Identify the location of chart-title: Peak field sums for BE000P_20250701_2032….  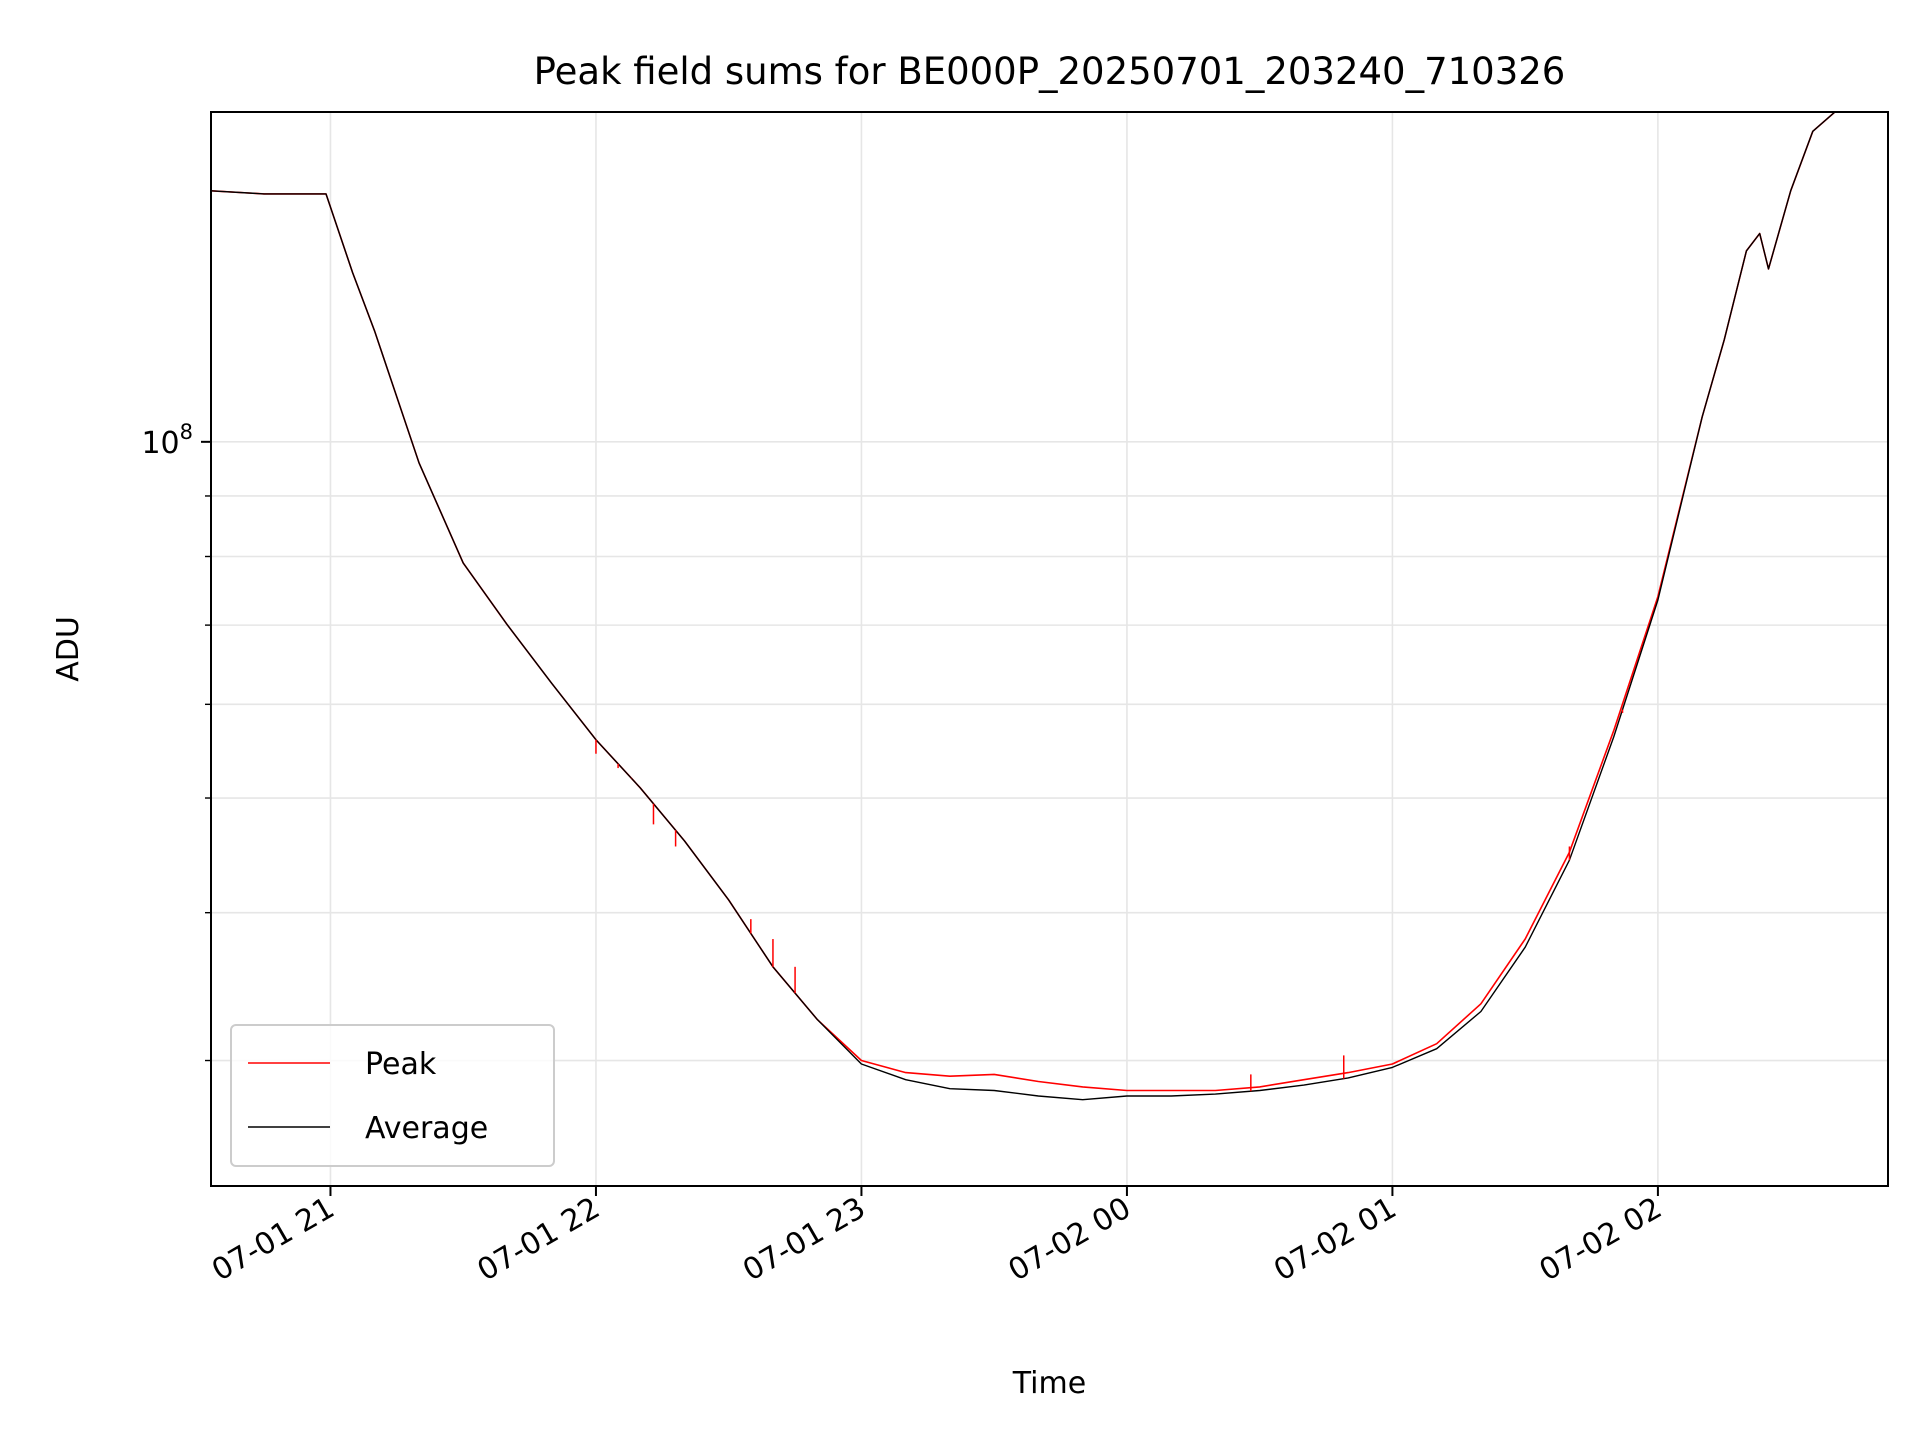
(1050, 71).